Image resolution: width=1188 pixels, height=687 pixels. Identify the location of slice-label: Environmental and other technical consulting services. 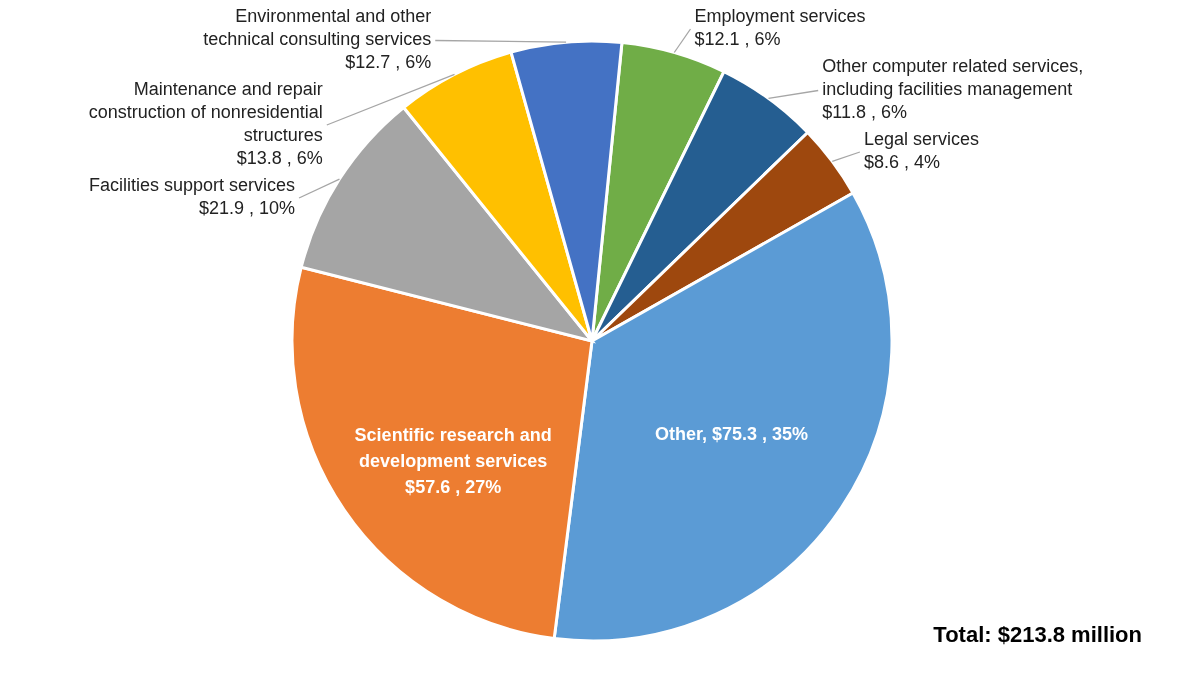
(317, 27).